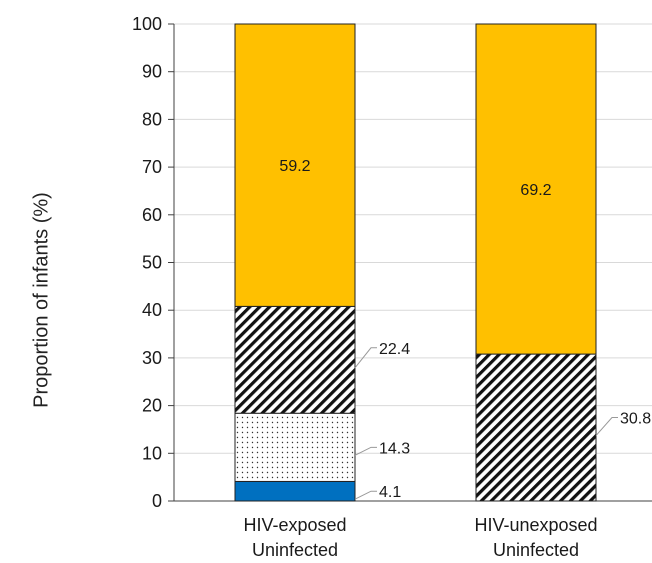  Describe the element at coordinates (152, 453) in the screenshot. I see `y-tick-label: 10` at that location.